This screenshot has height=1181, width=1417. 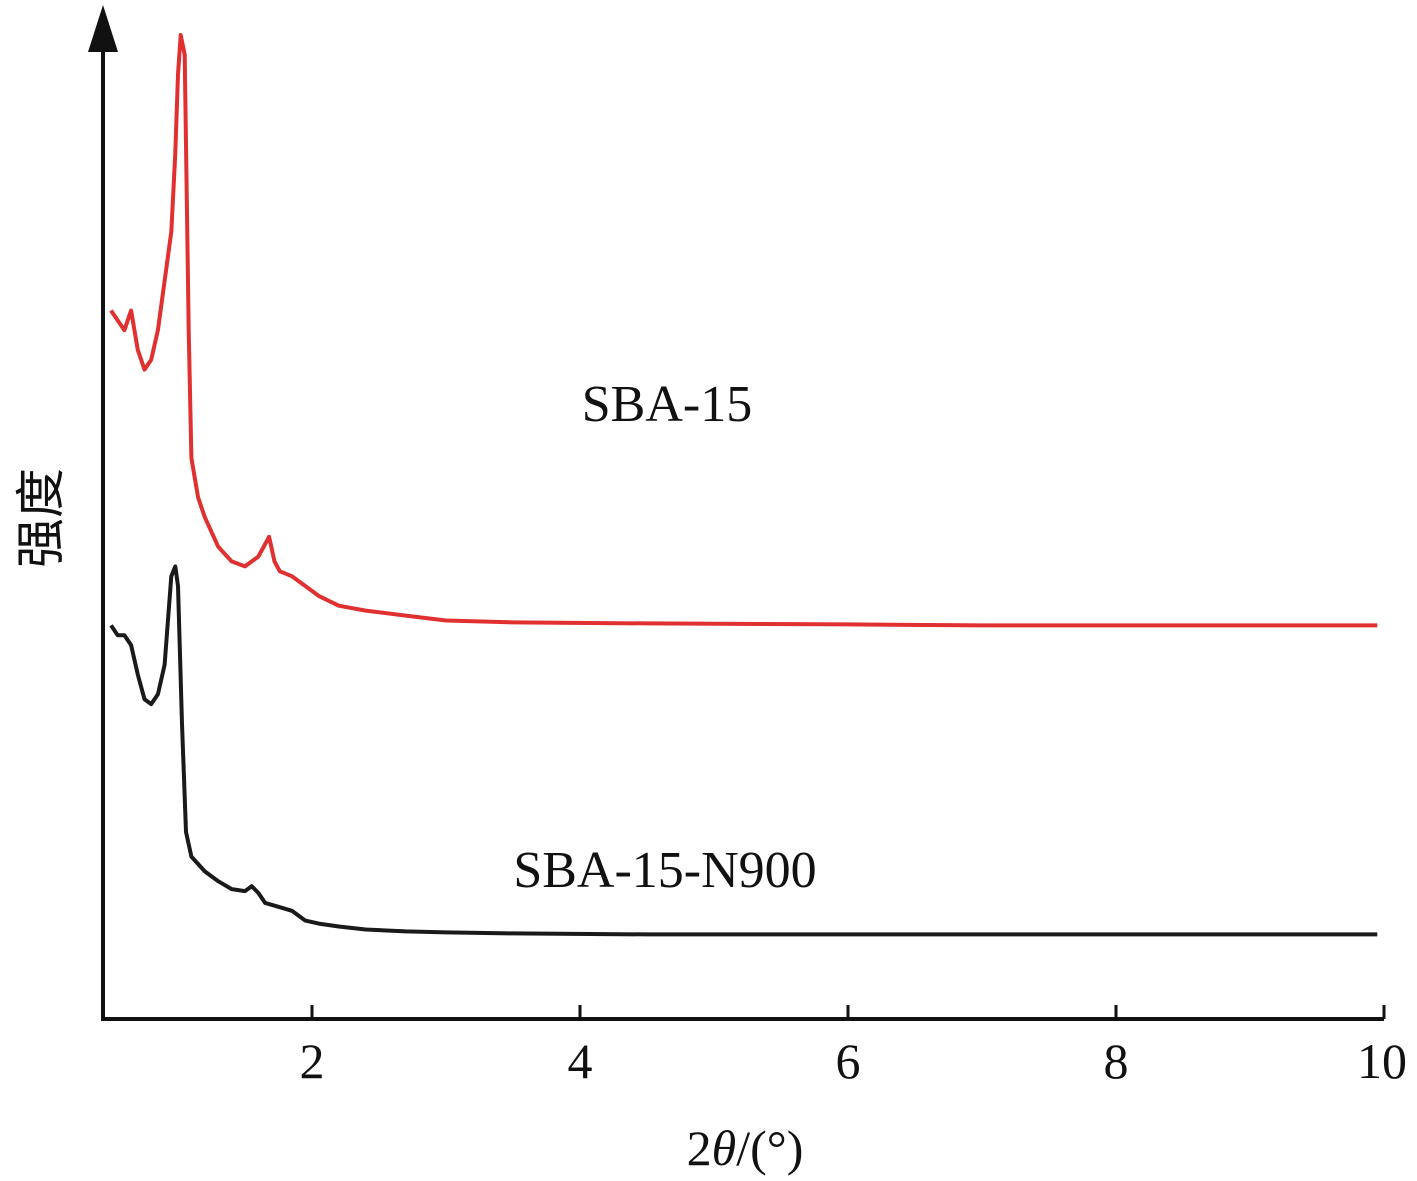 What do you see at coordinates (848, 1061) in the screenshot?
I see `x-tick-label-6: 6` at bounding box center [848, 1061].